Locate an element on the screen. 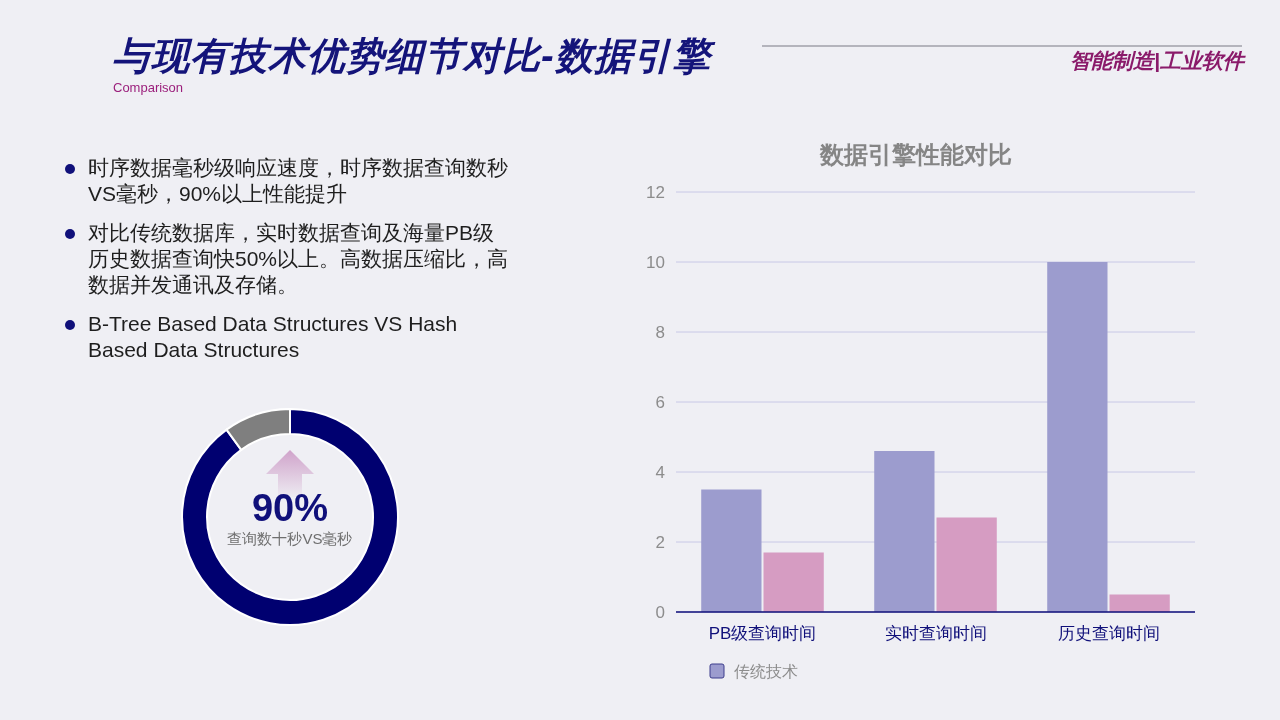 This screenshot has height=720, width=1280. donut-slice is located at coordinates (290, 517).